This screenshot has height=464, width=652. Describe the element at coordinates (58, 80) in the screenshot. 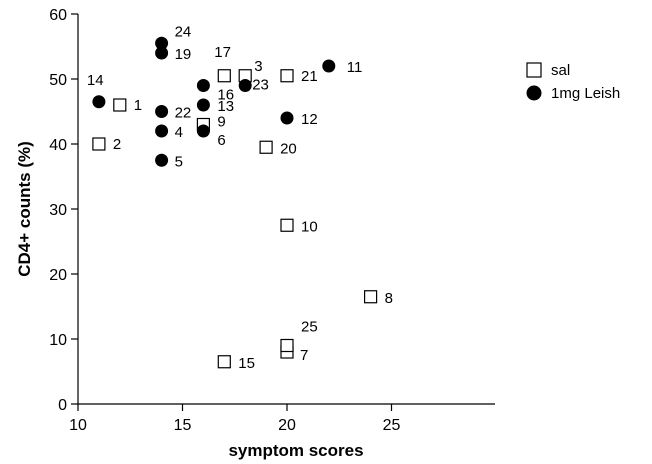

I see `y-tick-label: 50` at that location.